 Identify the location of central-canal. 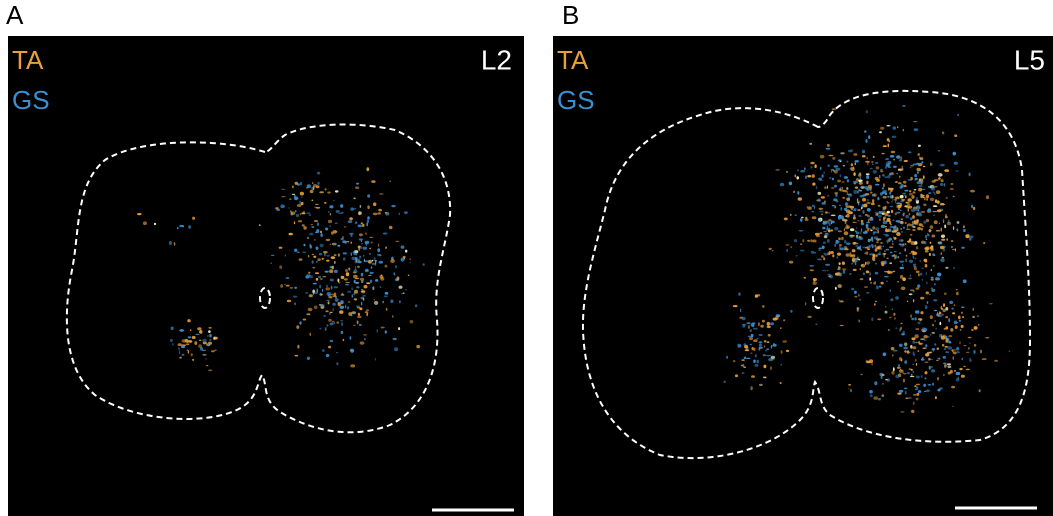
(265, 298).